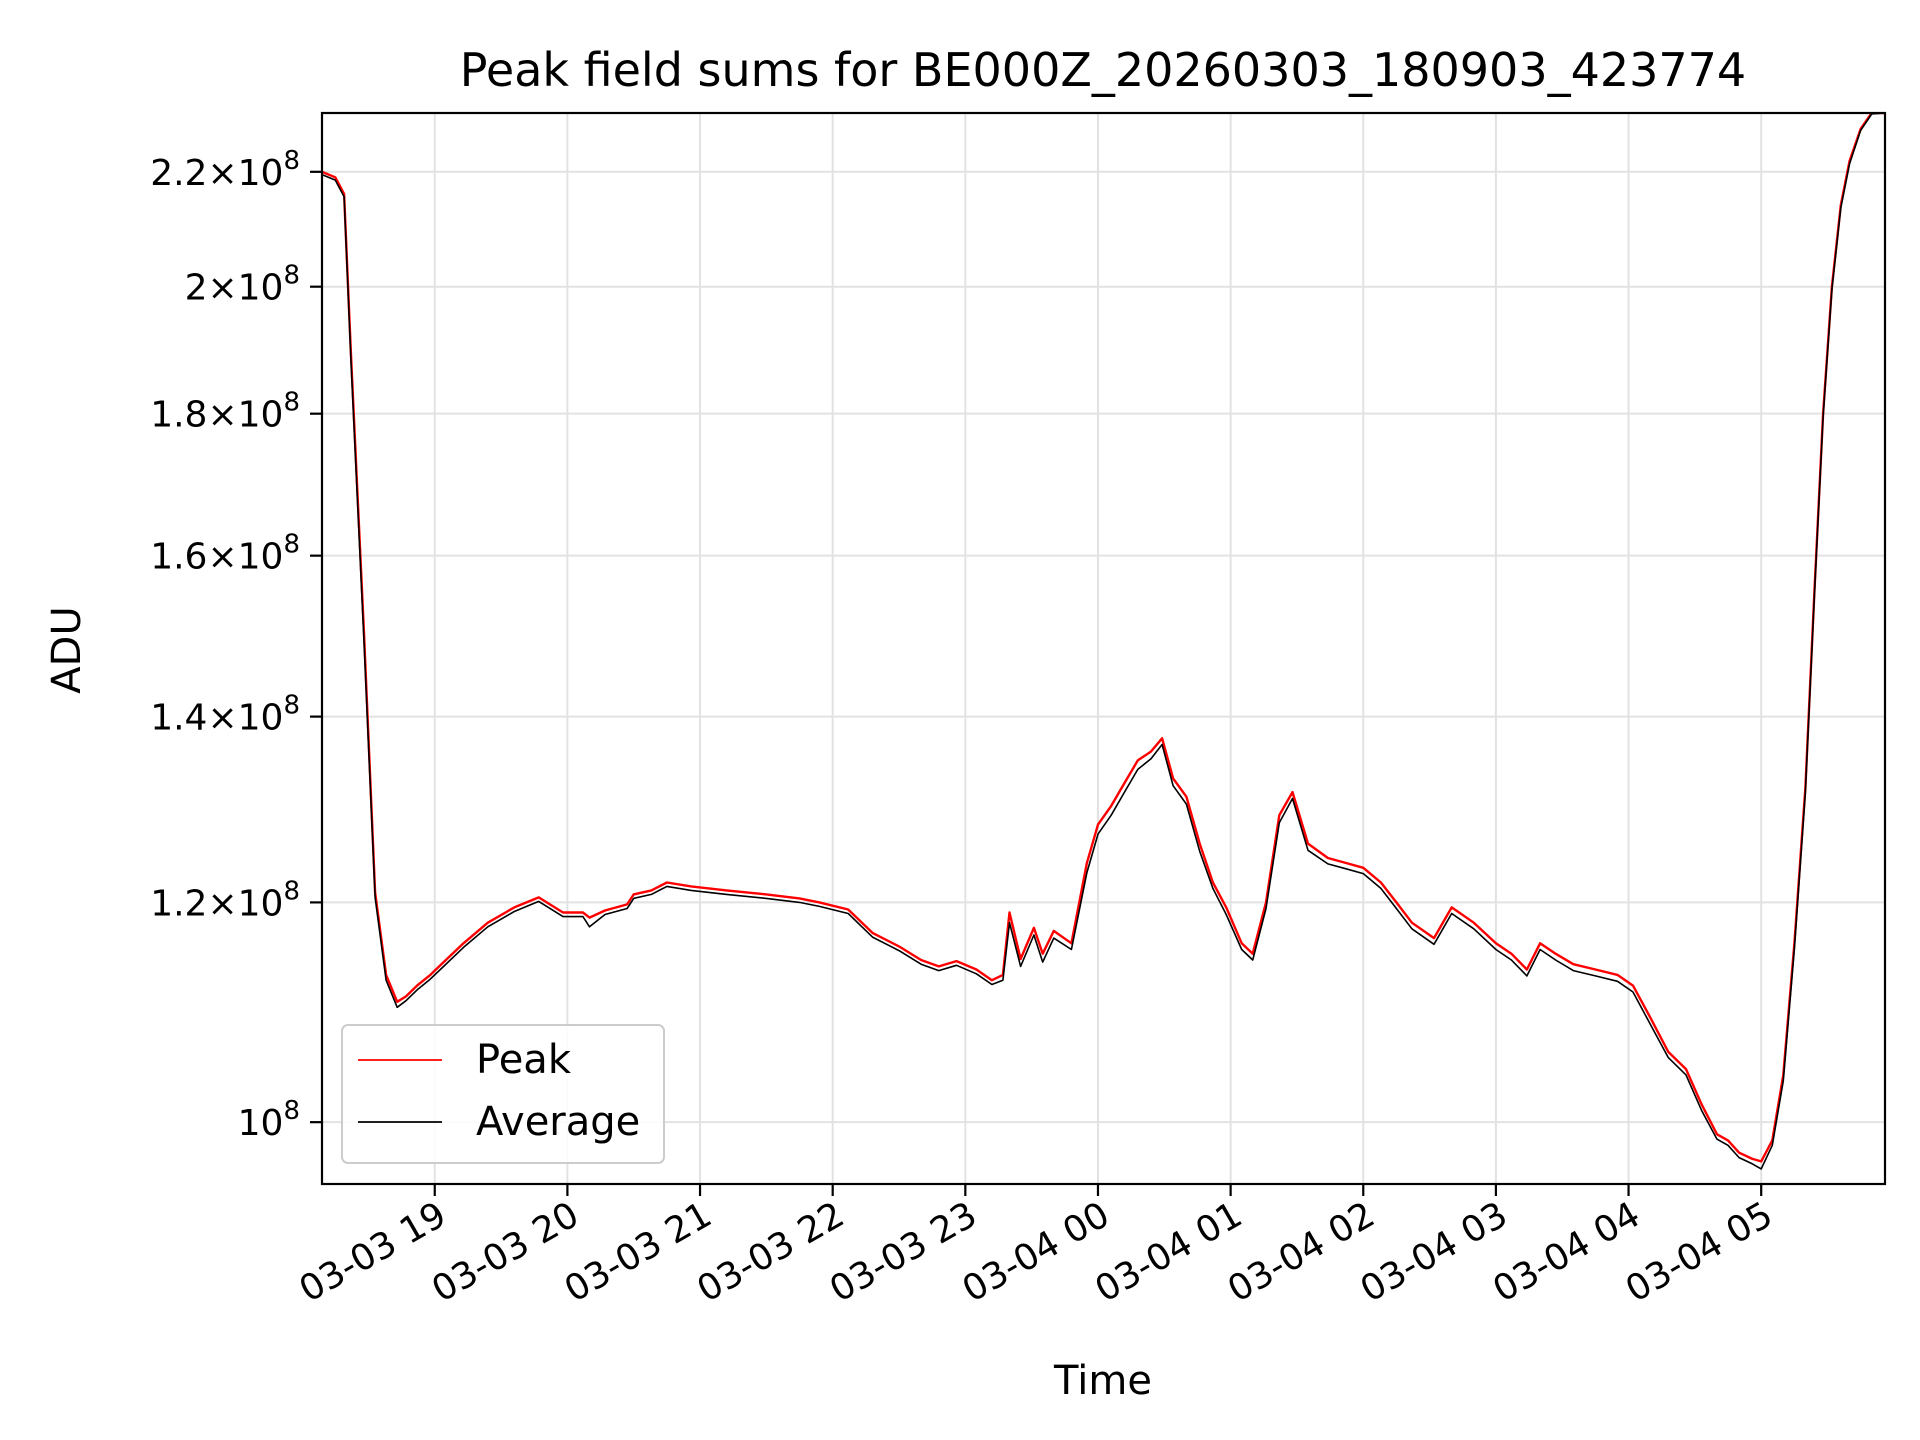 The width and height of the screenshot is (1920, 1440). What do you see at coordinates (1301, 1252) in the screenshot?
I see `x-tick-label: 03-04 02` at bounding box center [1301, 1252].